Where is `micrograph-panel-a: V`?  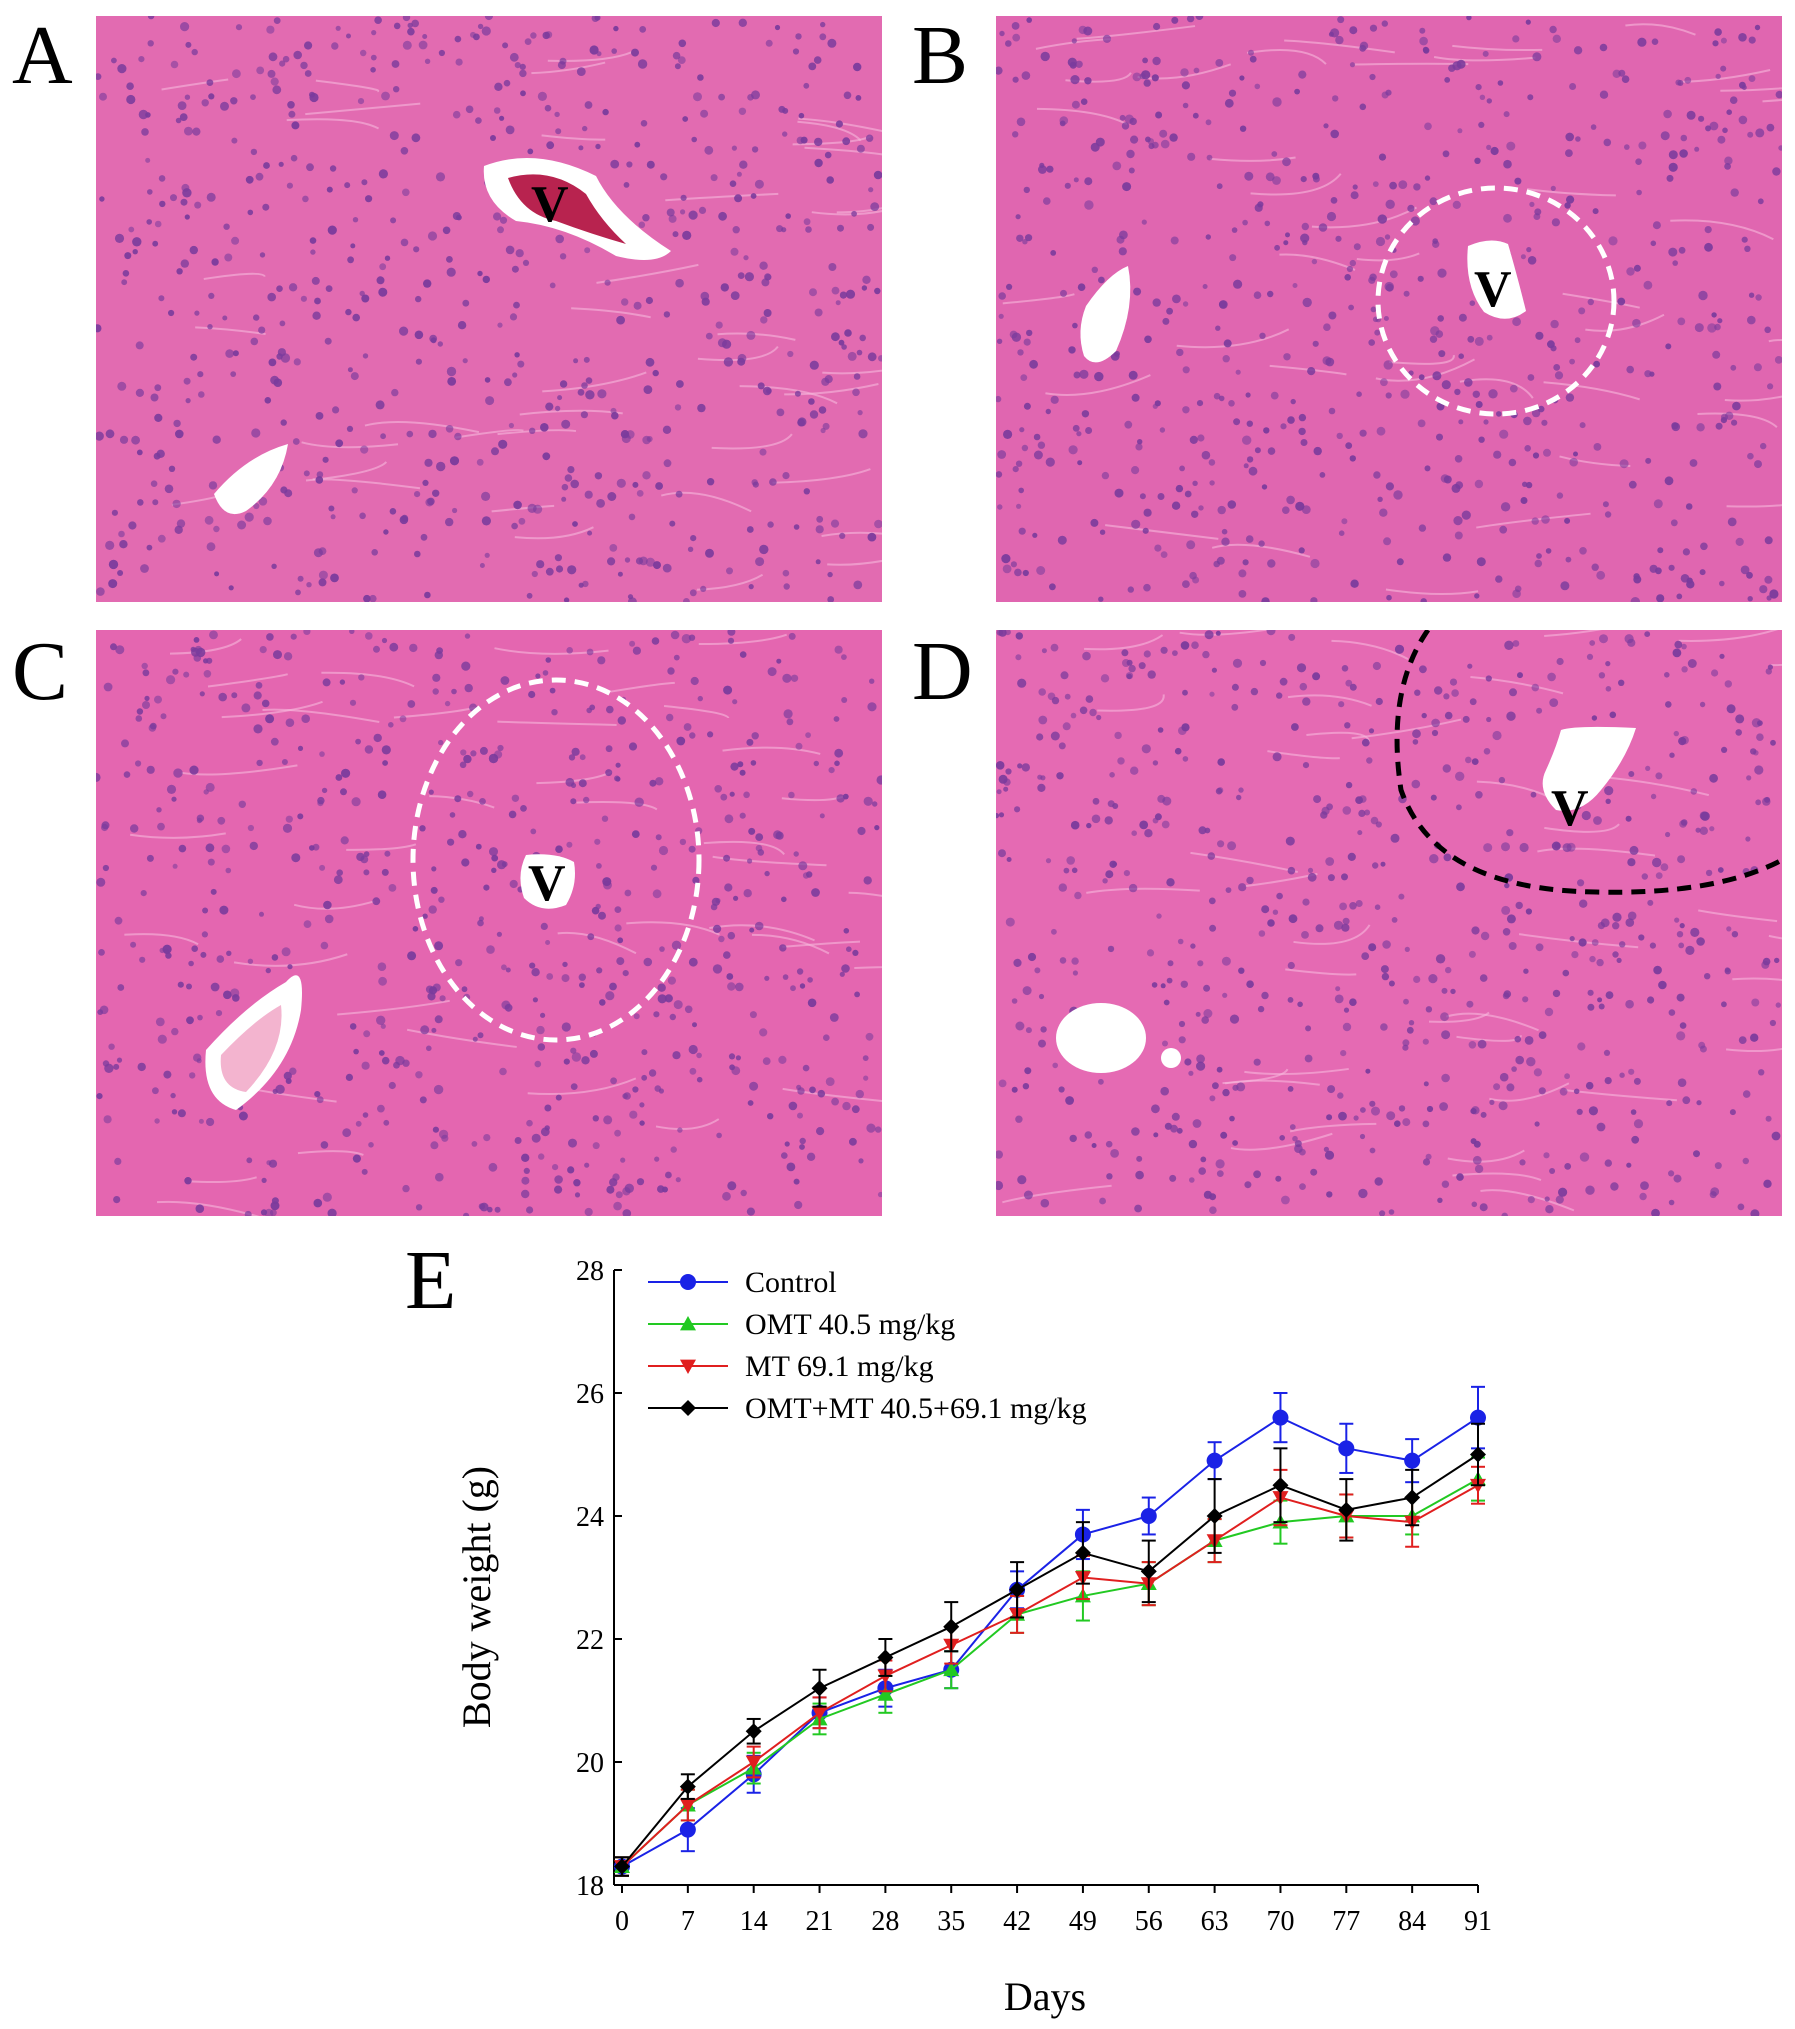 micrograph-panel-a: V is located at coordinates (489, 309).